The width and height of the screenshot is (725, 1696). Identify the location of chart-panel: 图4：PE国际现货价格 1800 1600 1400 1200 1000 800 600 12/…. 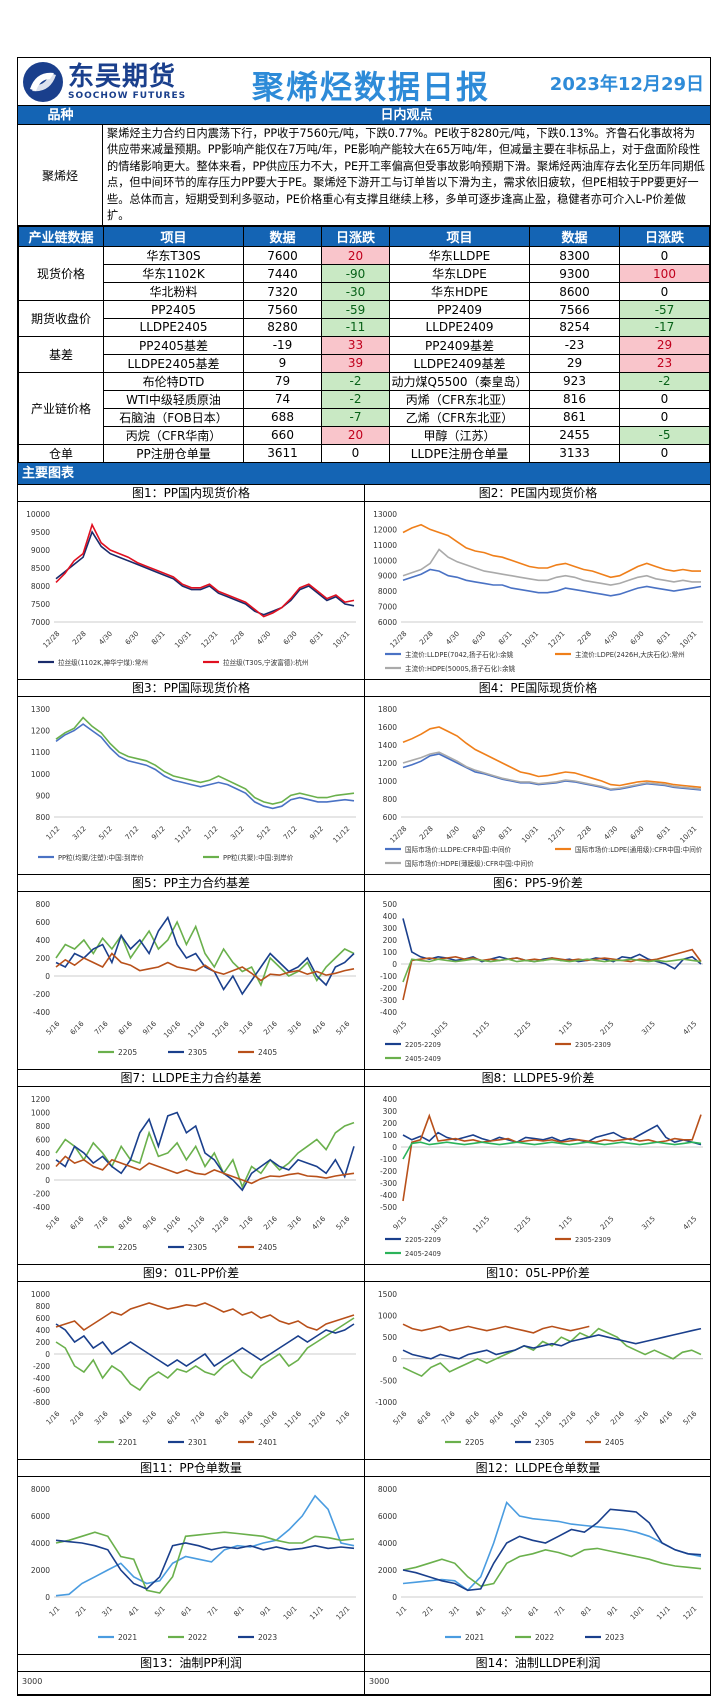
(538, 777).